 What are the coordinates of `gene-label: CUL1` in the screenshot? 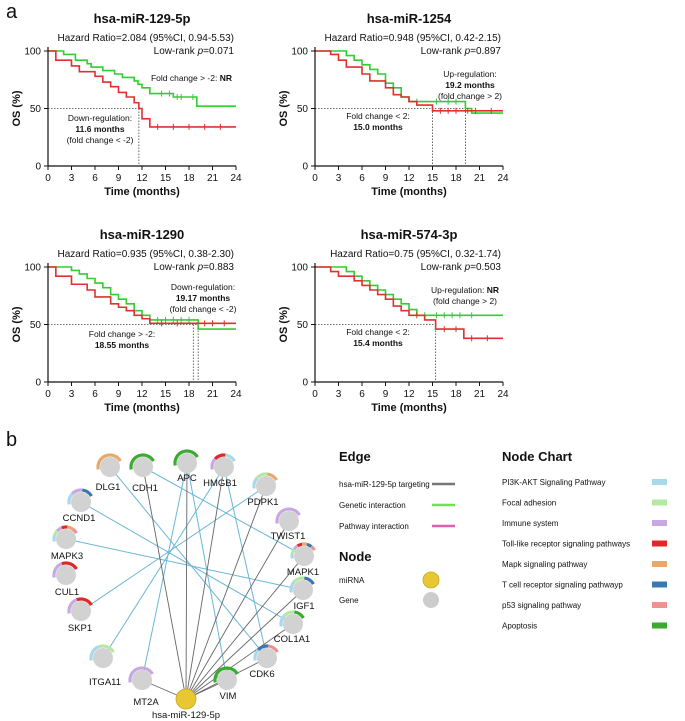 It's located at (67, 592).